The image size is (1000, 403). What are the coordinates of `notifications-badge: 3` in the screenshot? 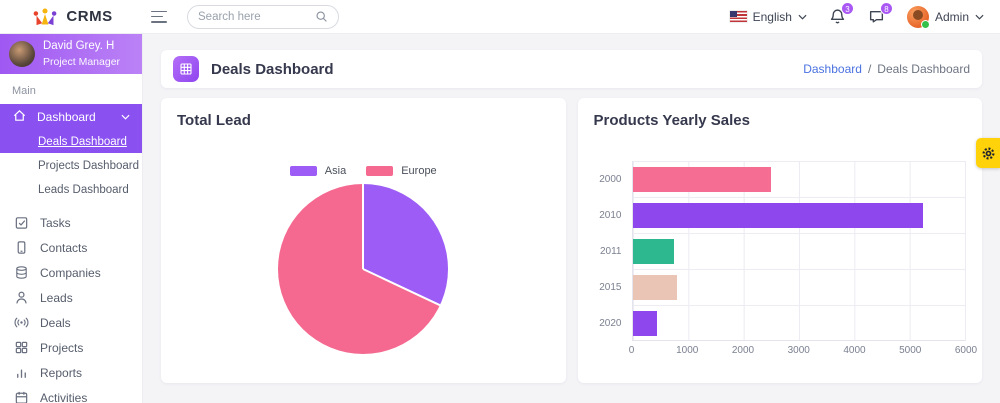 It's located at (847, 8).